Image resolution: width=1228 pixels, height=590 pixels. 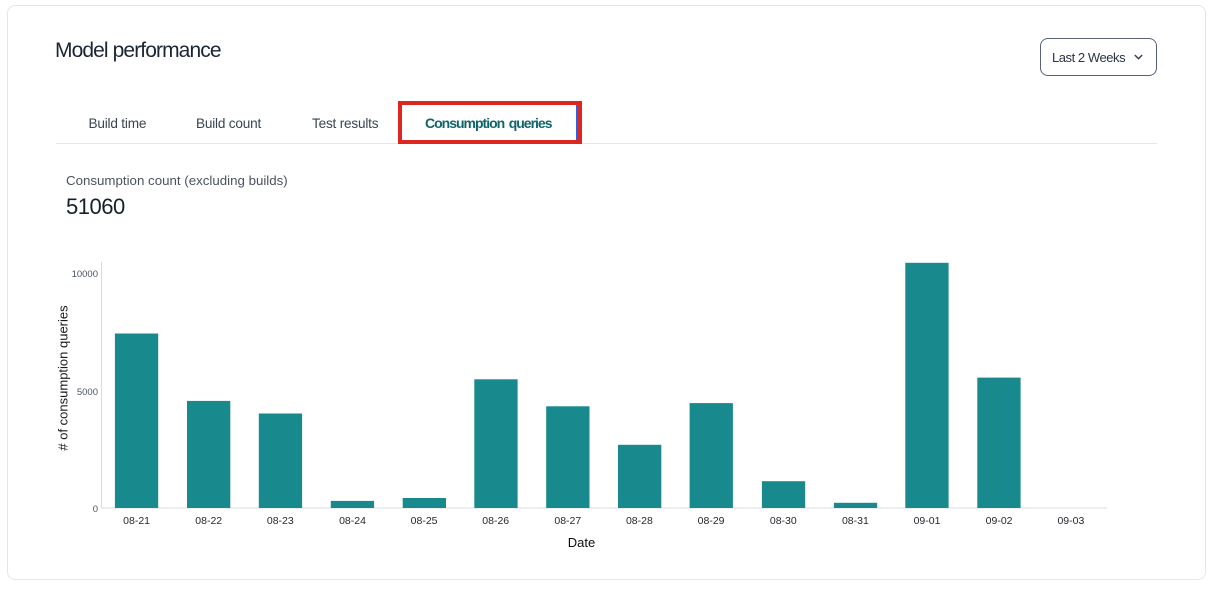 What do you see at coordinates (208, 521) in the screenshot?
I see `svg-text: 08-22` at bounding box center [208, 521].